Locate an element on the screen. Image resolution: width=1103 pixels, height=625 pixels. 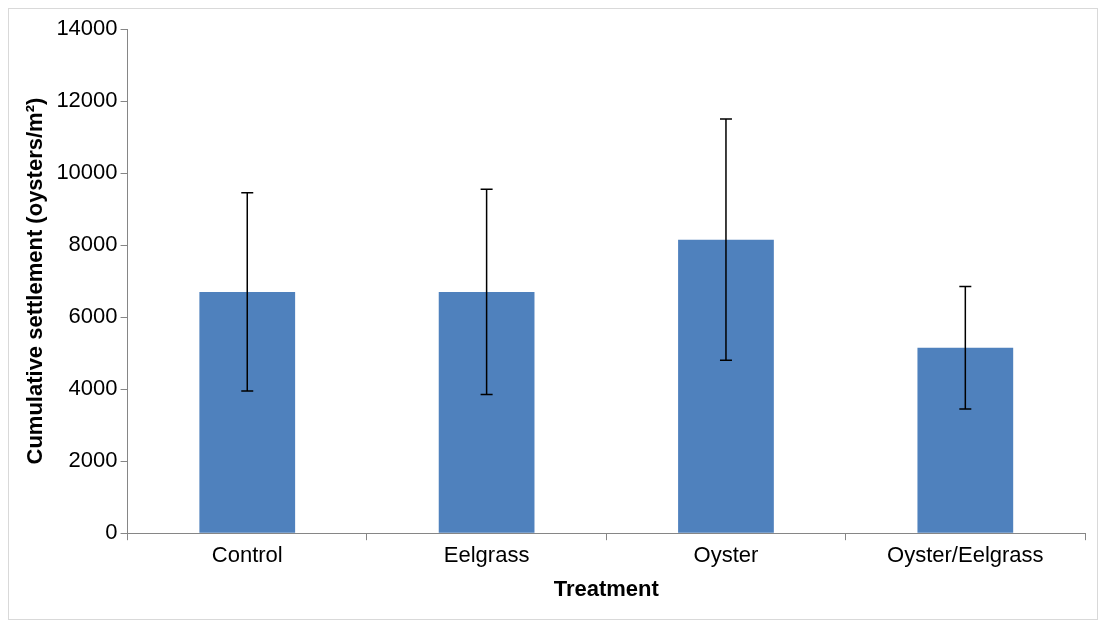
y-tick-label: 10000 is located at coordinates (87, 172).